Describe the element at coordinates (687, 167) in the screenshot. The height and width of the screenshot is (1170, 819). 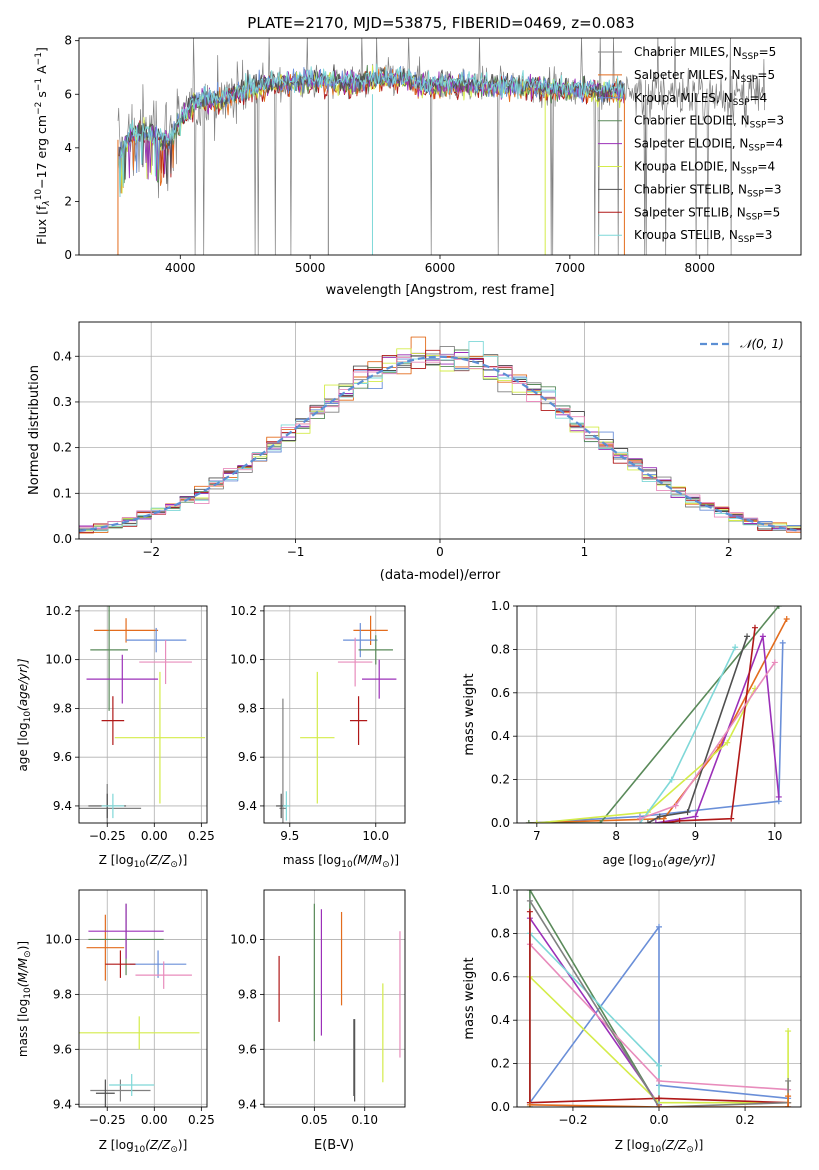
I see `legend-entry-part: Kroupa ELODIE, N` at that location.